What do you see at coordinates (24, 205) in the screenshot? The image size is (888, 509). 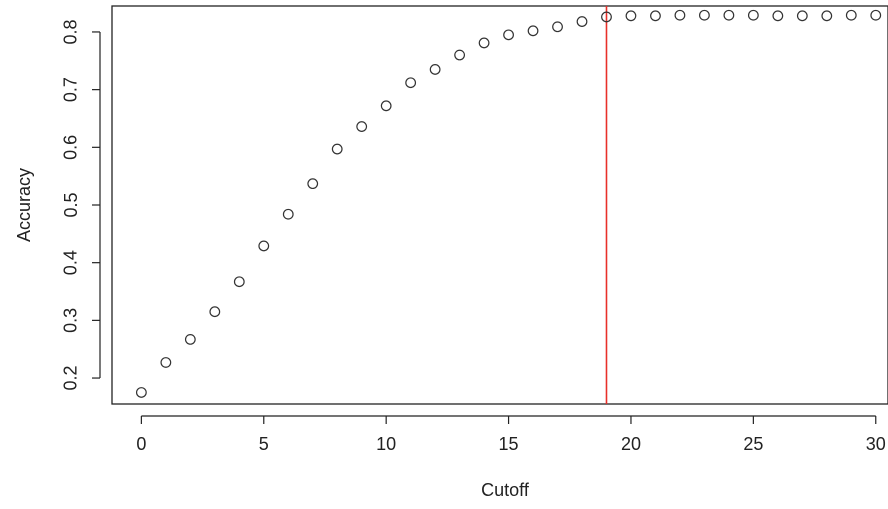 I see `y-axis-title: Accuracy` at bounding box center [24, 205].